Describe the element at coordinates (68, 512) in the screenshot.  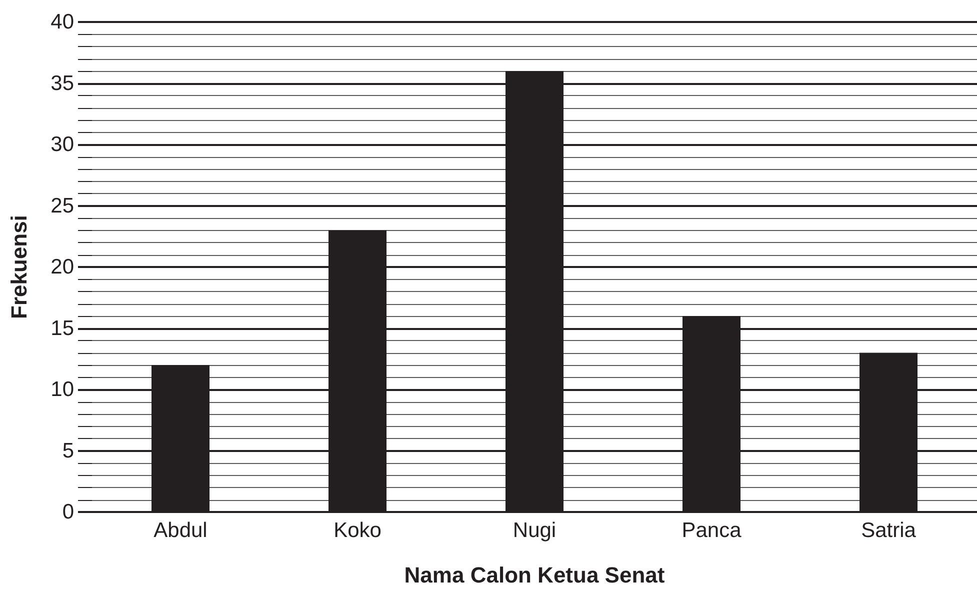
I see `y-tick-label: 0` at that location.